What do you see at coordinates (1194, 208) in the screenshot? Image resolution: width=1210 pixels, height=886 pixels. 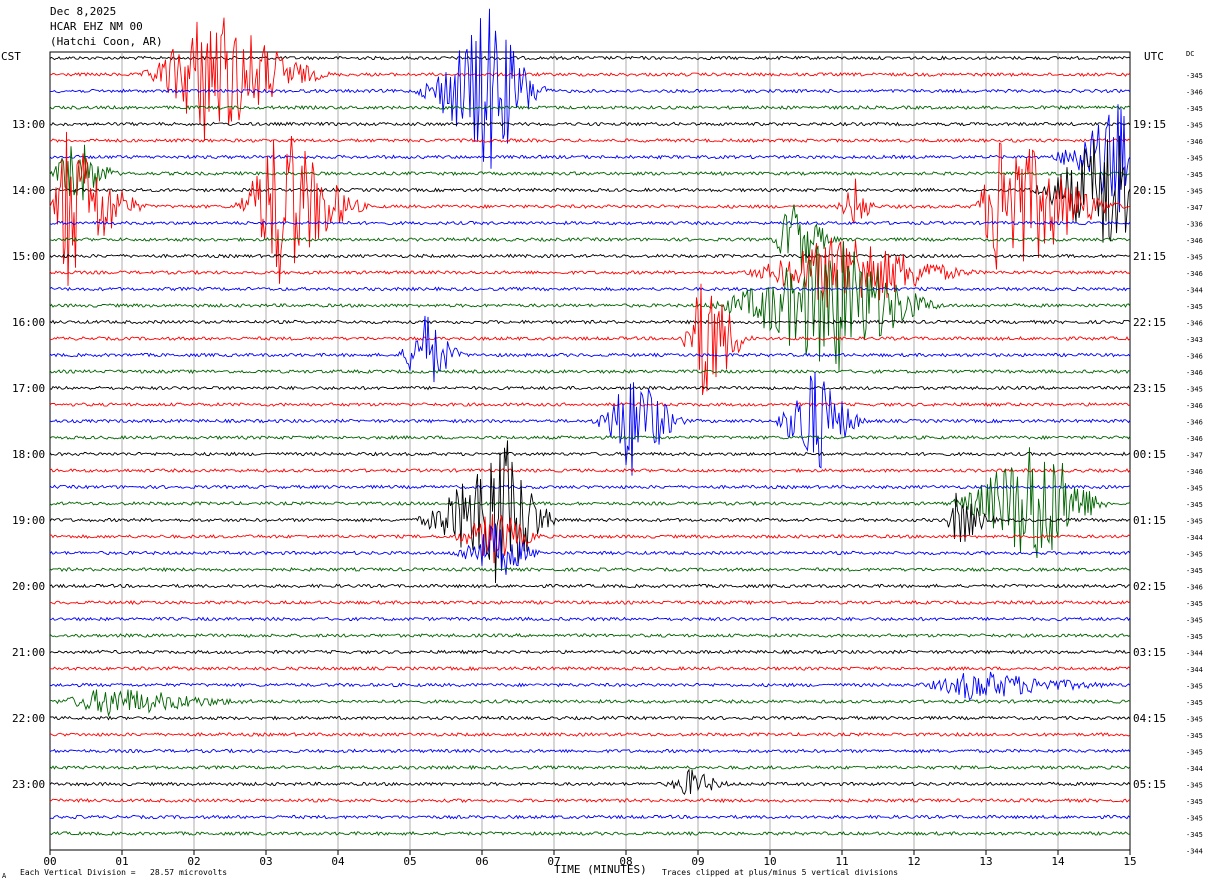 I see `dc-offset-label: -347` at bounding box center [1194, 208].